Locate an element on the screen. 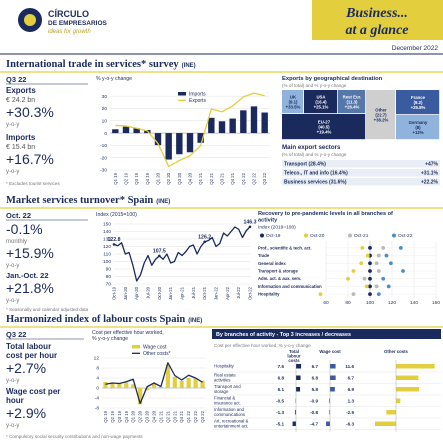 Image resolution: width=443 pixels, height=443 pixels. logo-sub: DE EMPRESARIOS is located at coordinates (78, 23).